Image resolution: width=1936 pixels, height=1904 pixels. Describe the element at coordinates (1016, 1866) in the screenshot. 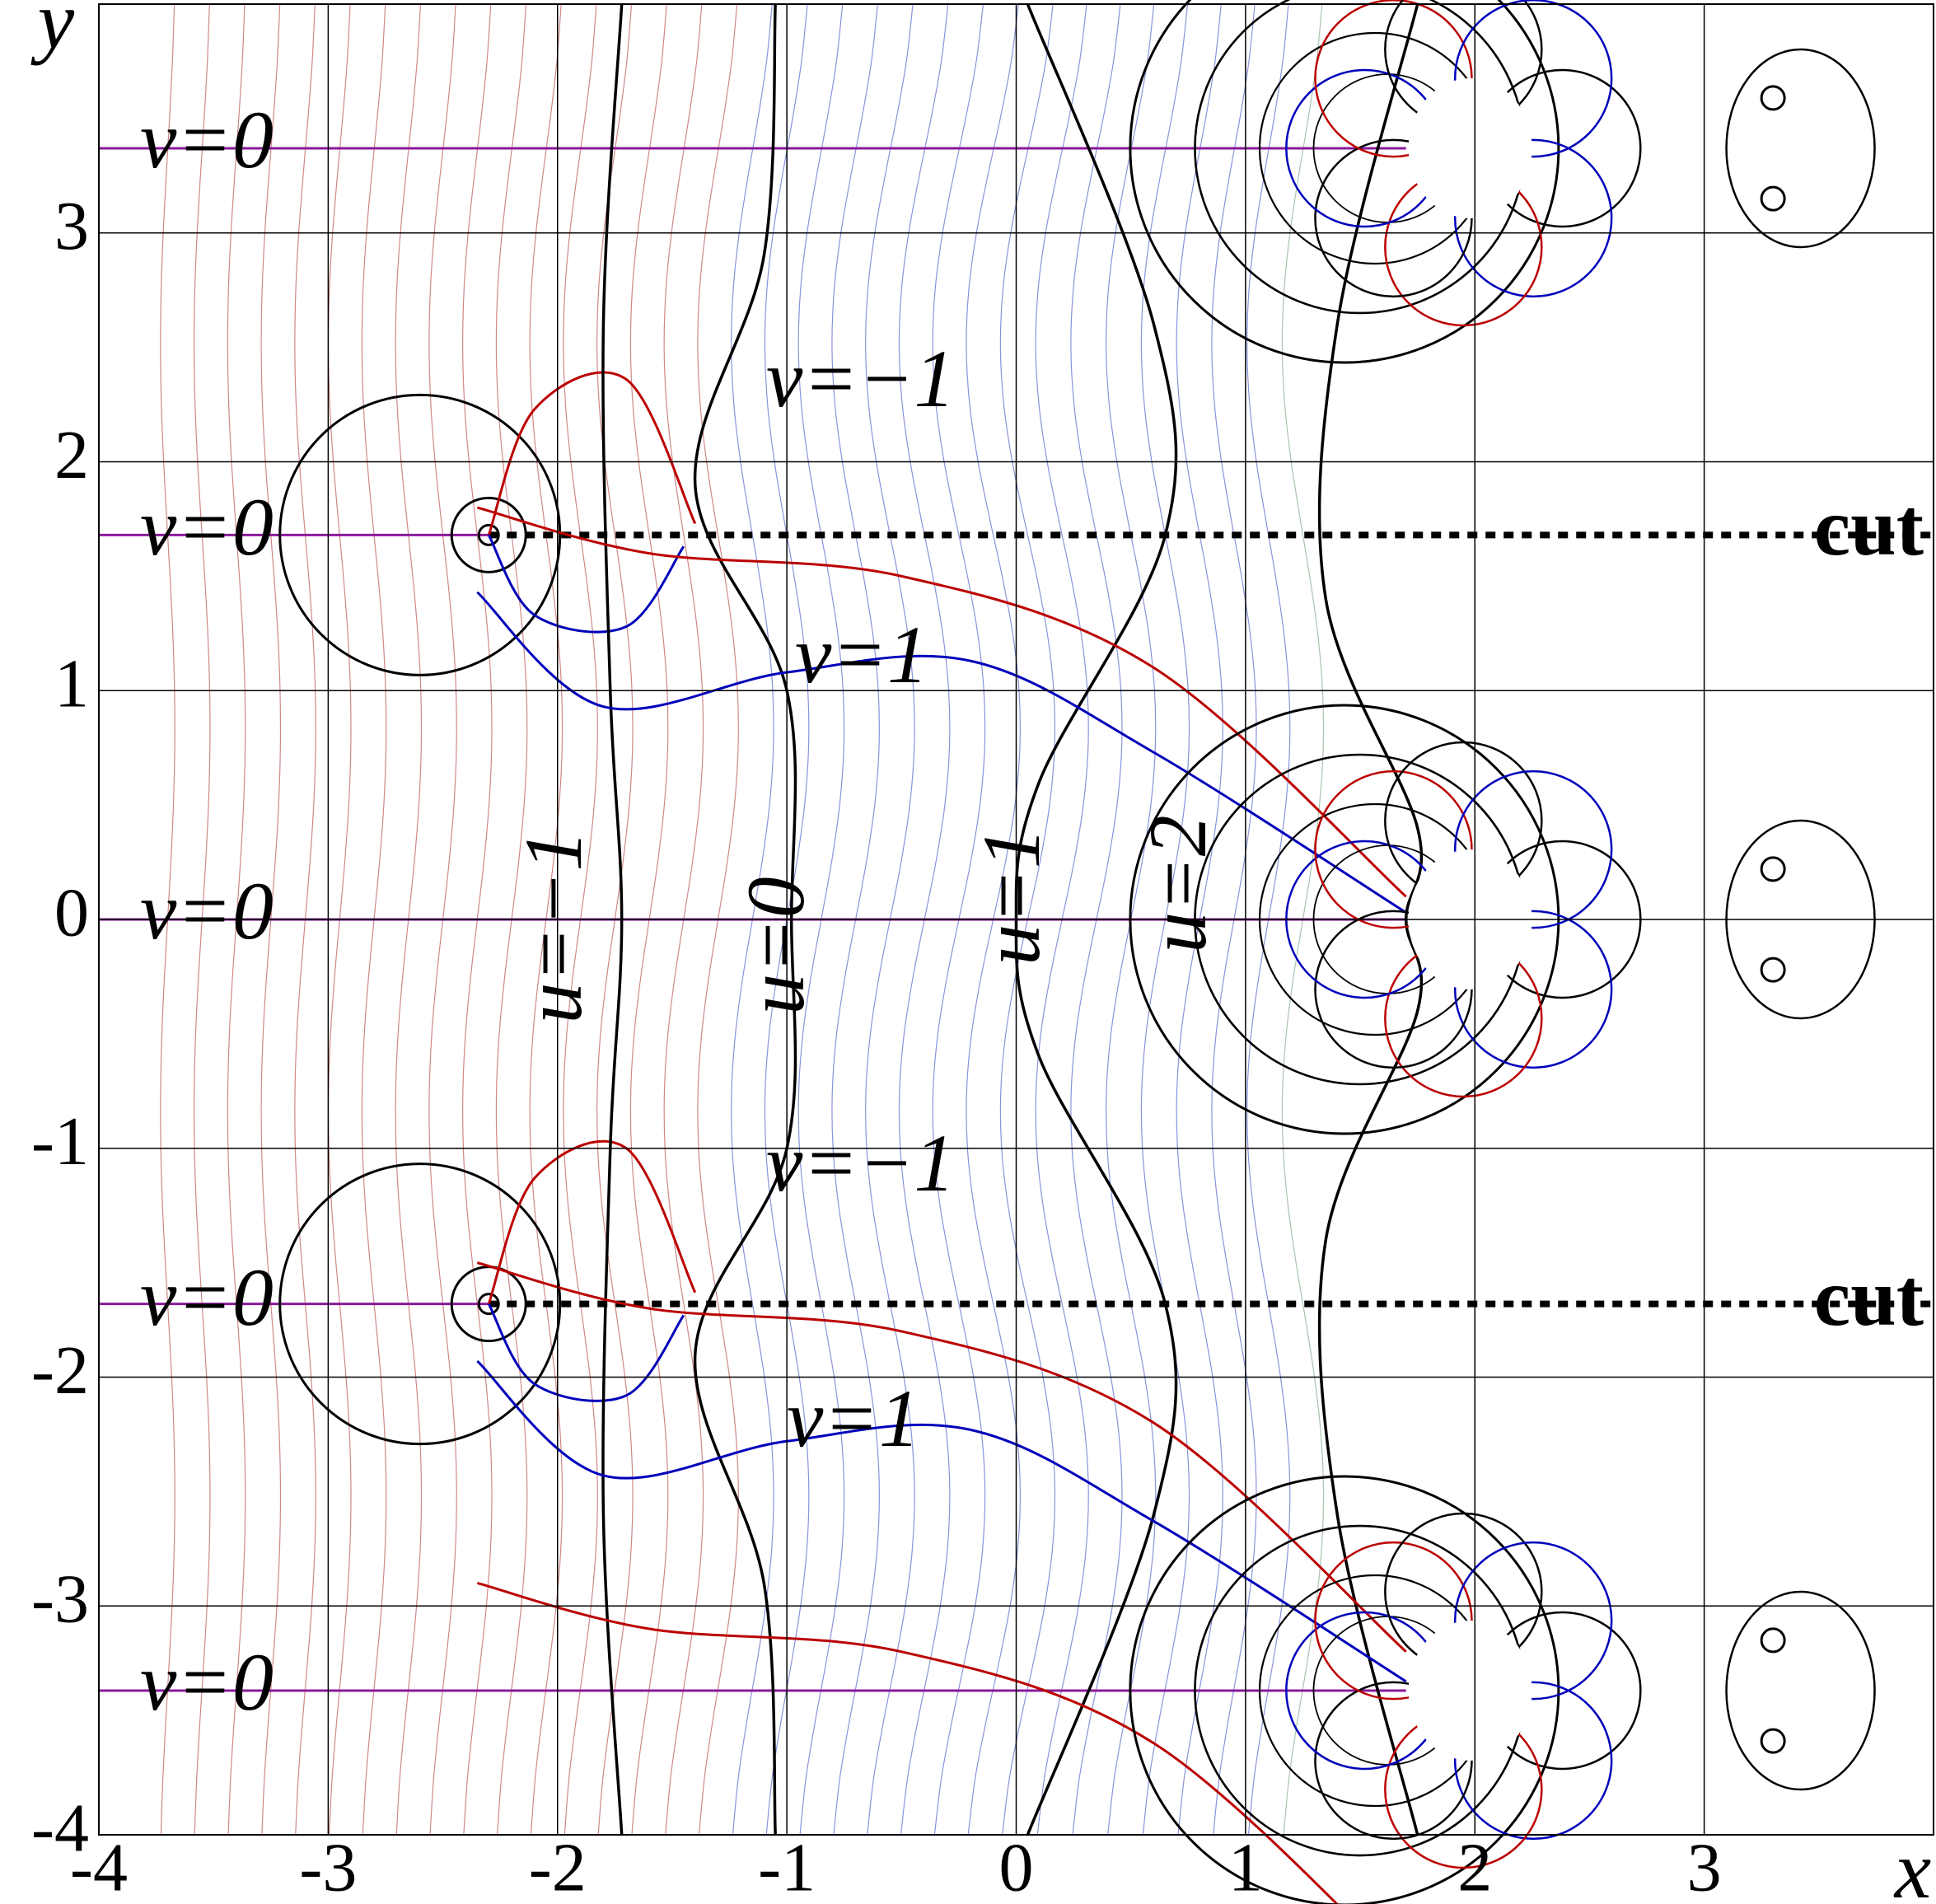

I see `x-tick-label: 0` at that location.